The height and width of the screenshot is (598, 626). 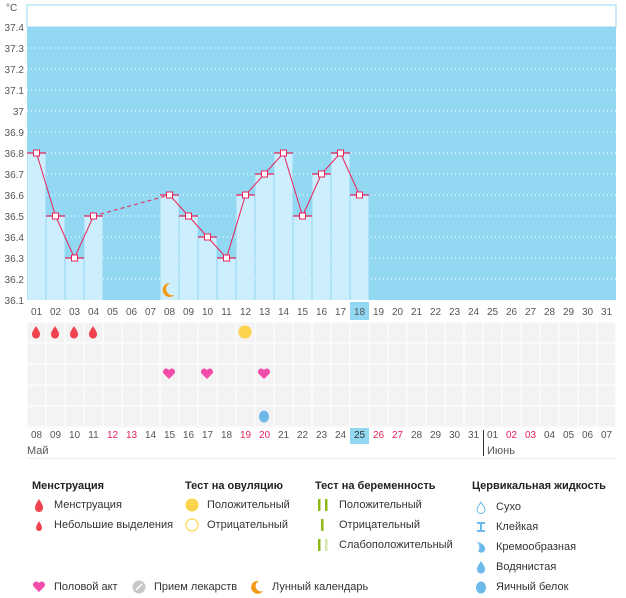 What do you see at coordinates (587, 435) in the screenshot?
I see `calendar-date: 06` at bounding box center [587, 435].